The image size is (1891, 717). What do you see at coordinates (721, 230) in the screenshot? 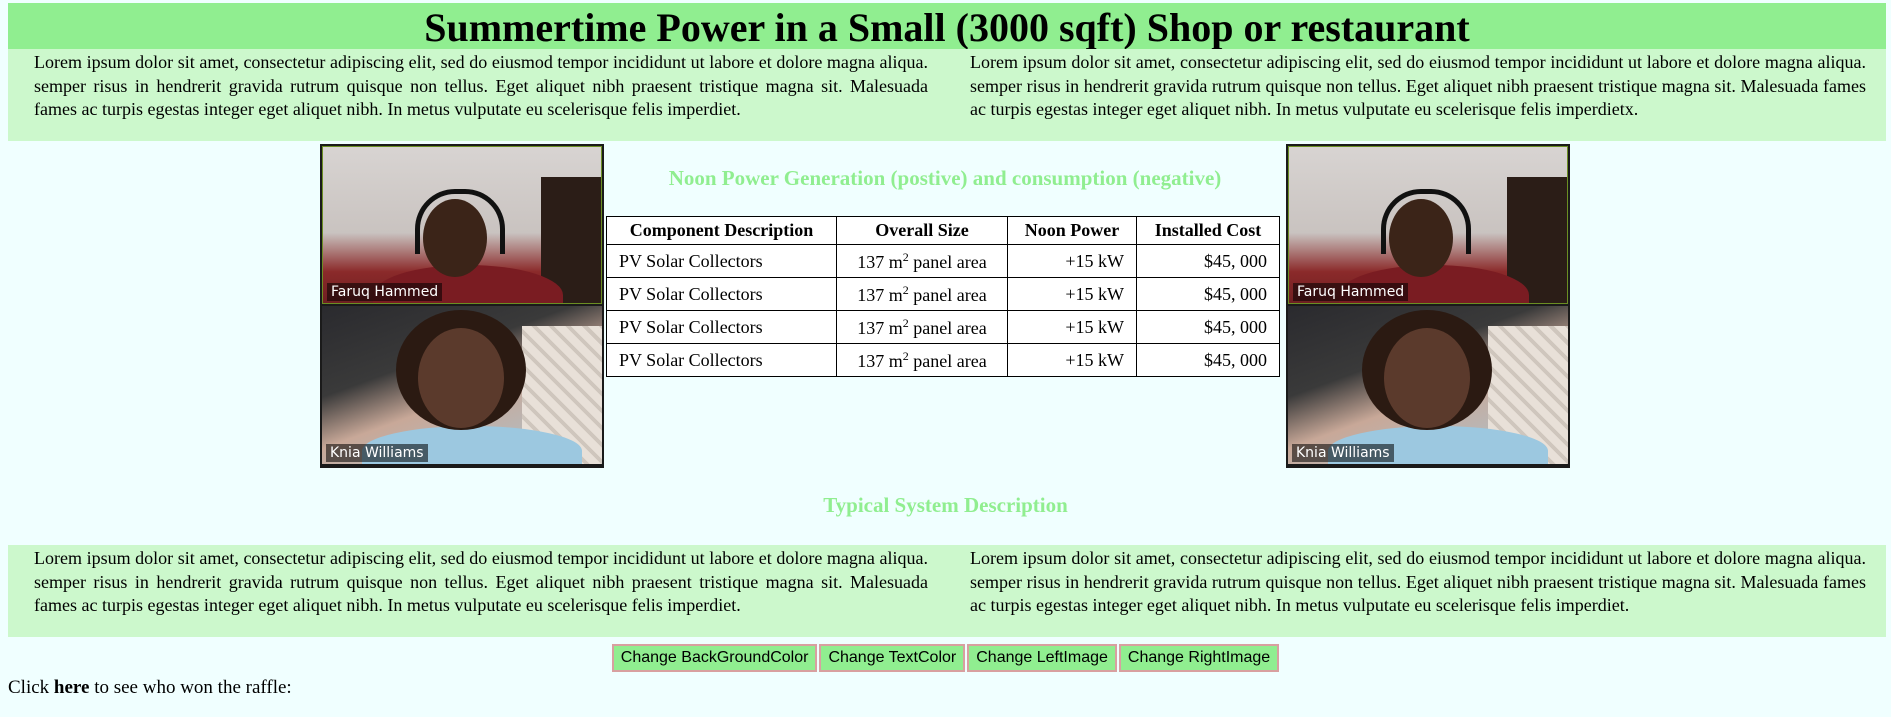
I see `header-component-description: Component Description` at bounding box center [721, 230].